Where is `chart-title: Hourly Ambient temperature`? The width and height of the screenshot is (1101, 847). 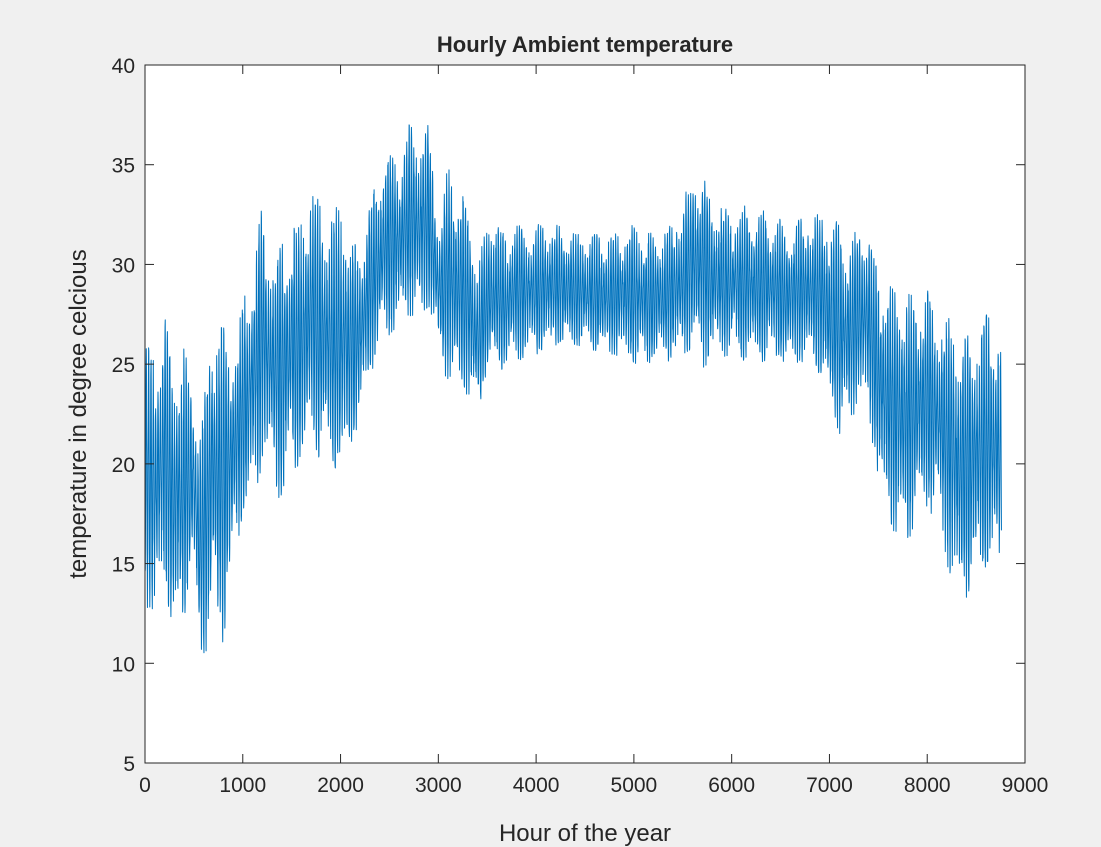 chart-title: Hourly Ambient temperature is located at coordinates (585, 44).